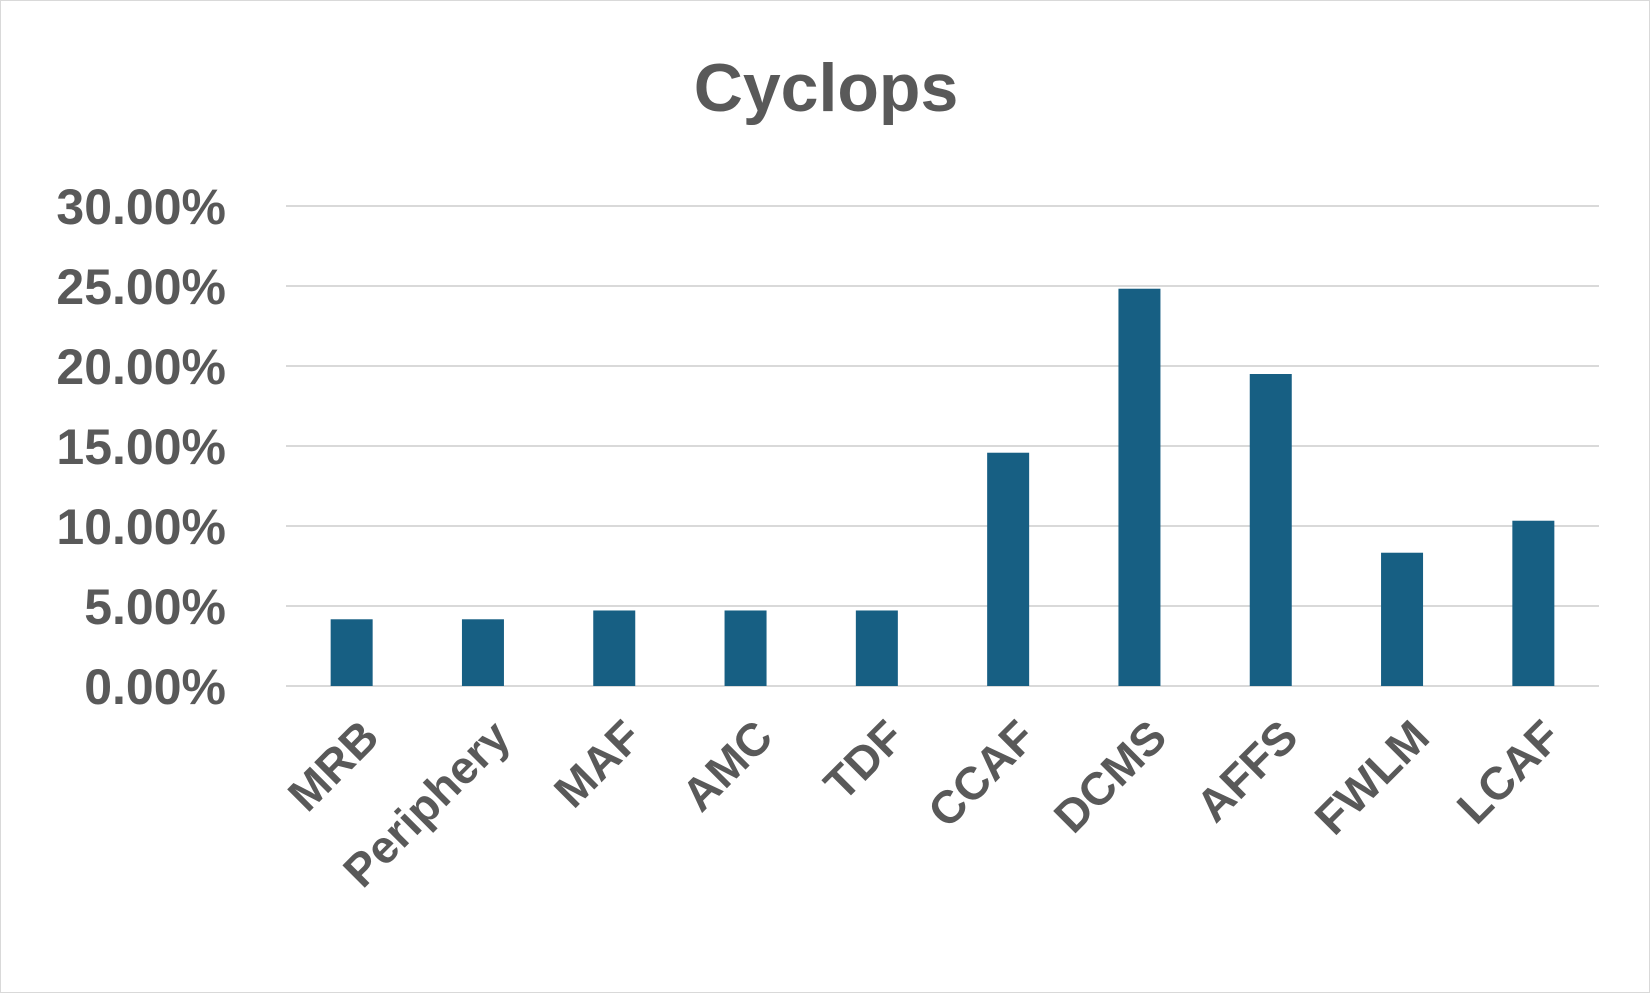  Describe the element at coordinates (1110, 776) in the screenshot. I see `x-tick-label: DCMS` at that location.